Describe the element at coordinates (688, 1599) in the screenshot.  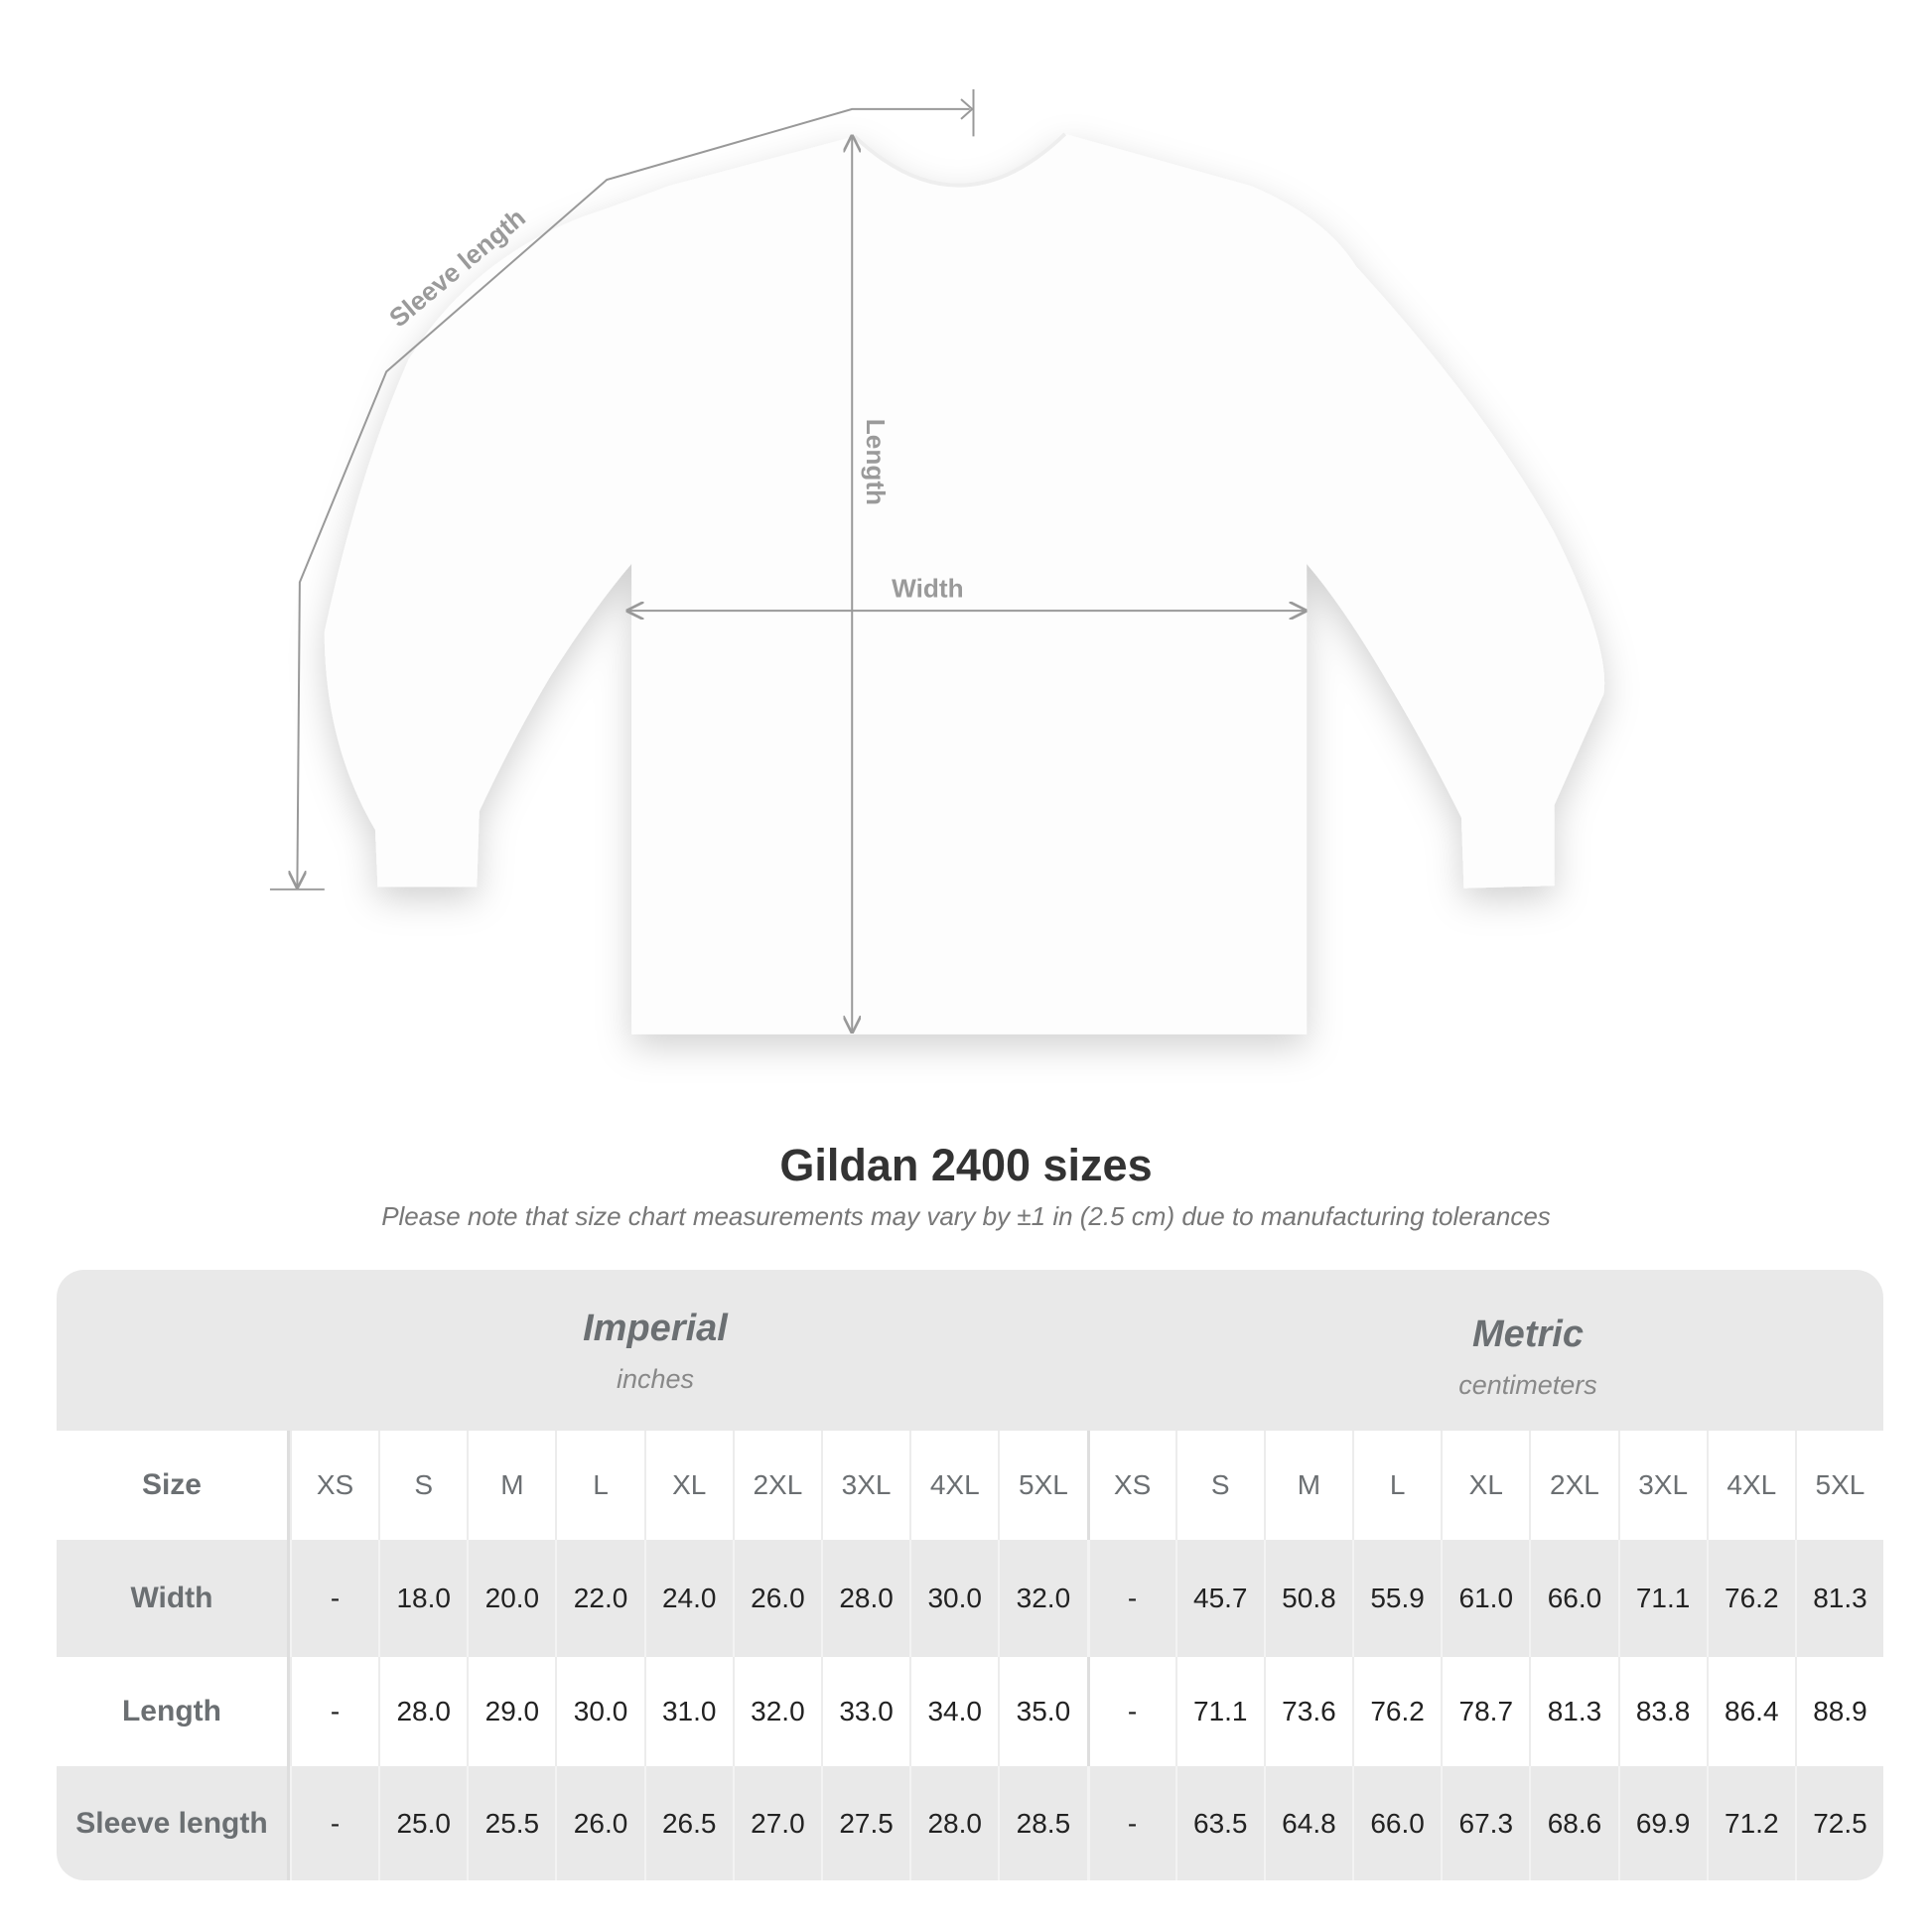
I see `table-cell: 24.0` at that location.